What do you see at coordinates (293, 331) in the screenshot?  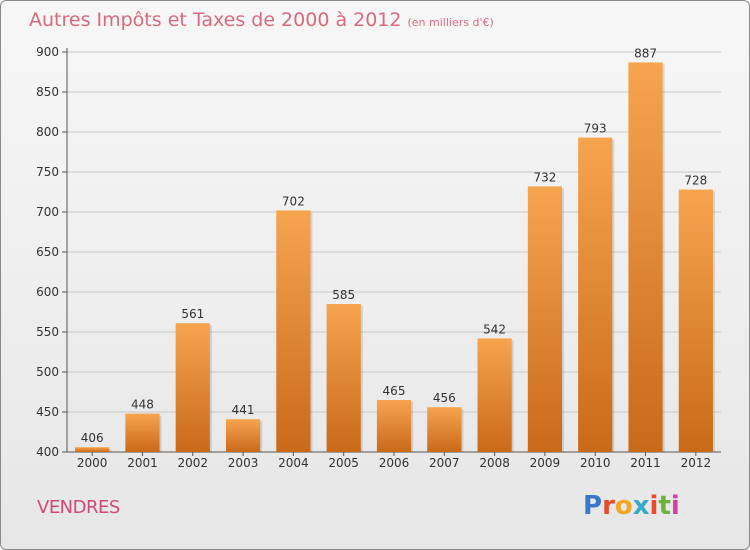 I see `bar-2004` at bounding box center [293, 331].